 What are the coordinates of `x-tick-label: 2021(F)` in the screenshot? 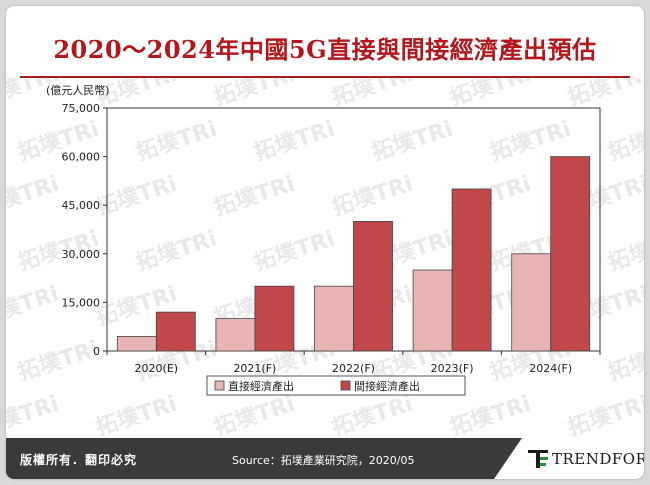 It's located at (254, 368).